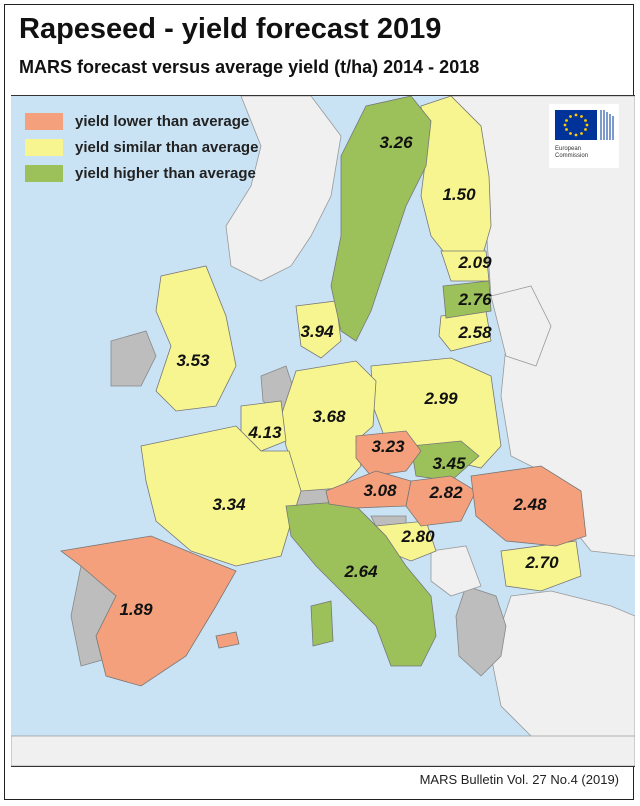 This screenshot has height=806, width=640. I want to click on france-region, so click(221, 496).